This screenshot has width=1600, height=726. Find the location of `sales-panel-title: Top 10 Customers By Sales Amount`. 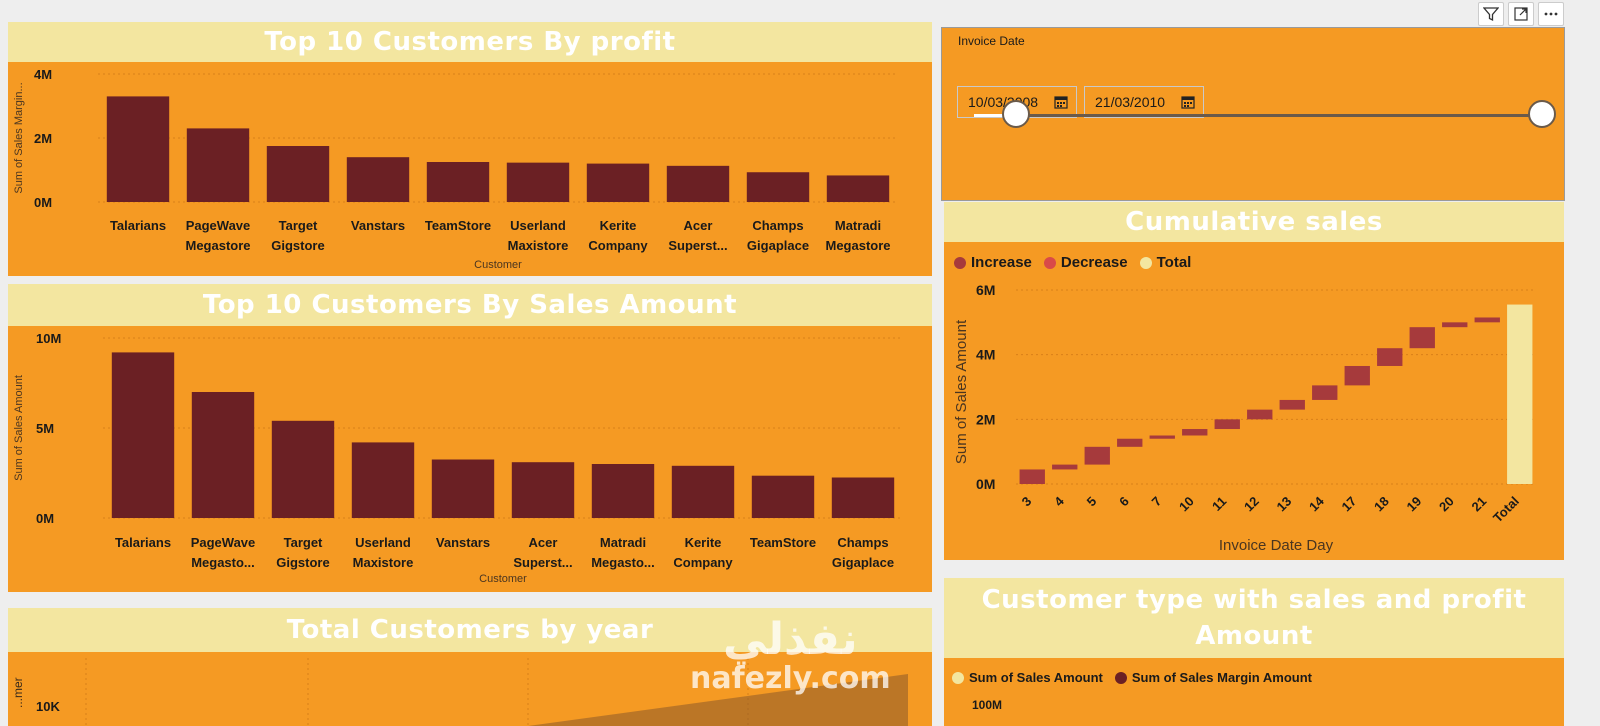

sales-panel-title: Top 10 Customers By Sales Amount is located at coordinates (470, 305).